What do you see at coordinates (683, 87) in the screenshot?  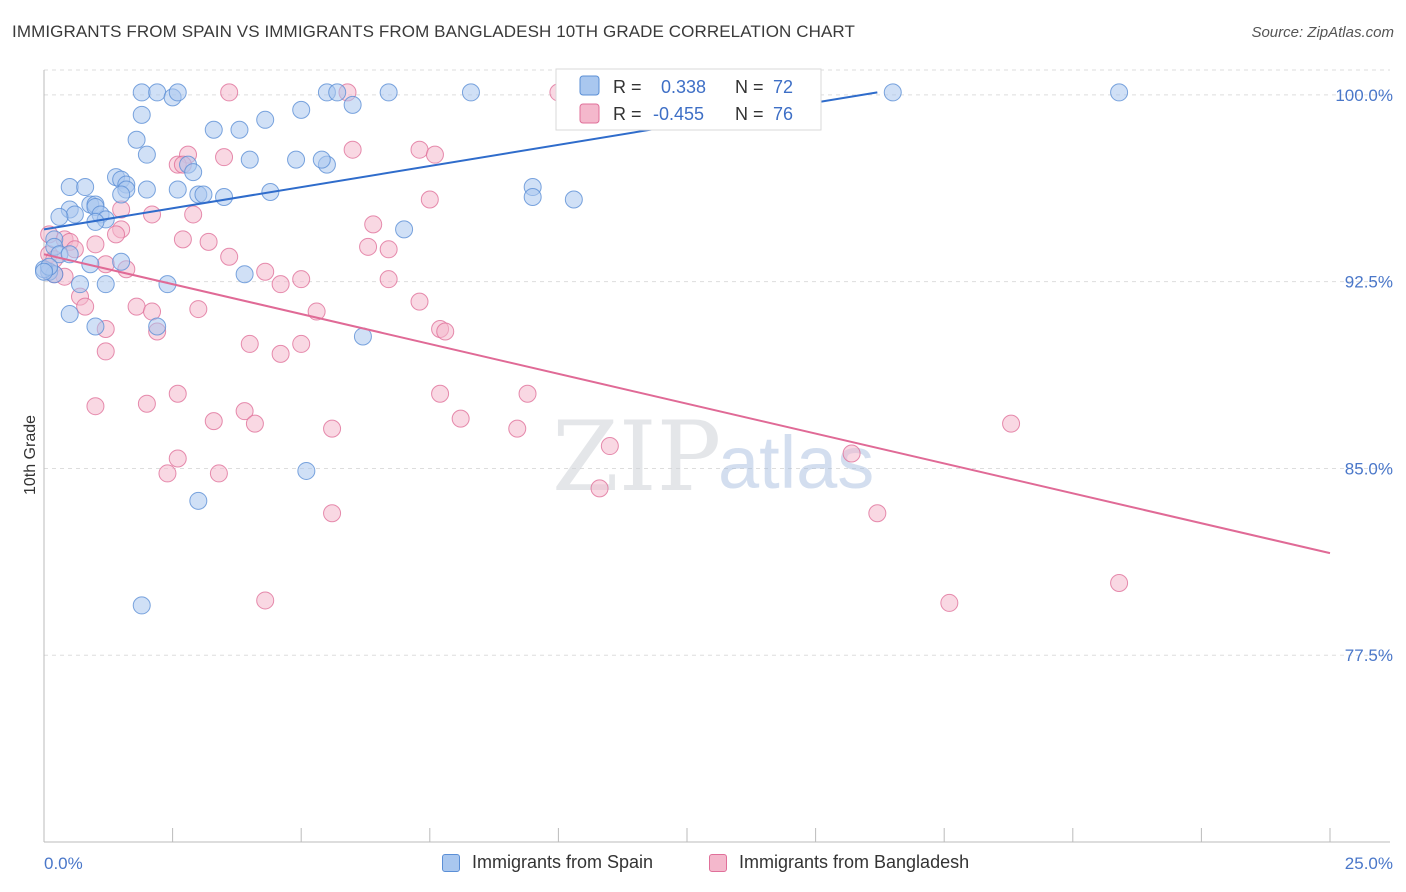 I see `stats-r-value-spain: 0.338` at bounding box center [683, 87].